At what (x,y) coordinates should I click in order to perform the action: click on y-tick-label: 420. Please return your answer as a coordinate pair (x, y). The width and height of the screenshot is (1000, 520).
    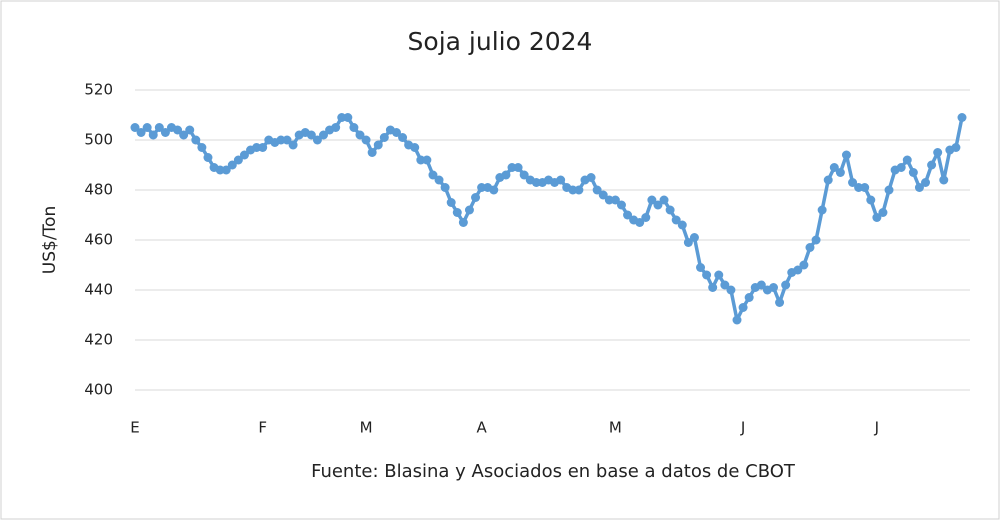
    Looking at the image, I should click on (98, 340).